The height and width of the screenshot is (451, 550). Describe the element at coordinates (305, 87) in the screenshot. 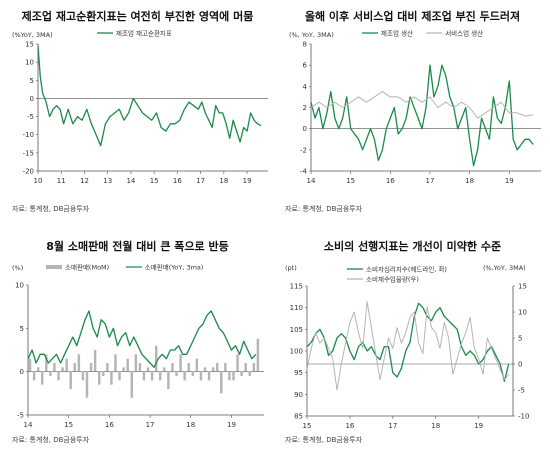

I see `y-tick-label: 4` at that location.